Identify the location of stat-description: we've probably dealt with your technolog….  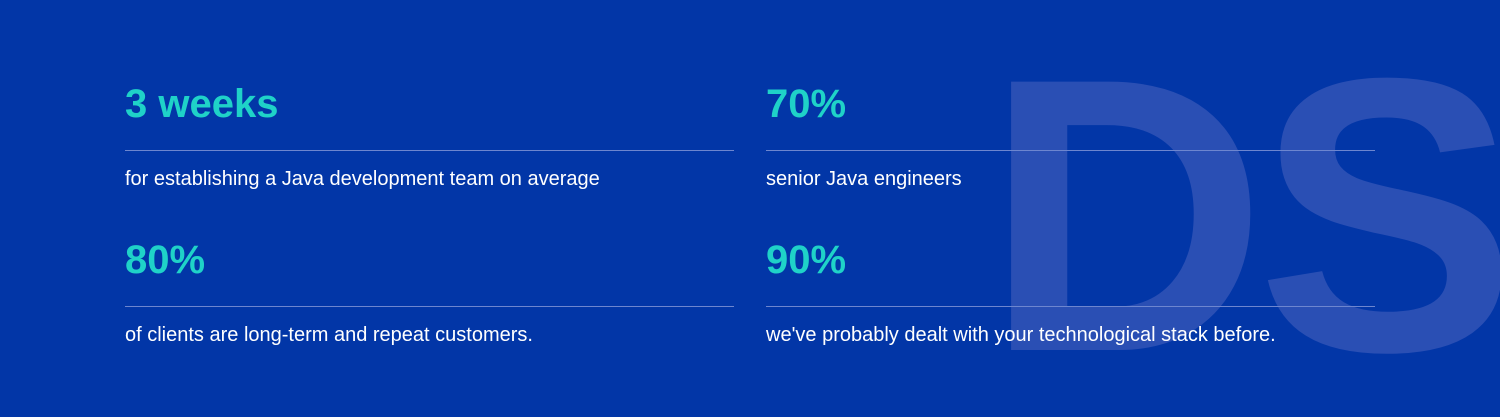
(1021, 335).